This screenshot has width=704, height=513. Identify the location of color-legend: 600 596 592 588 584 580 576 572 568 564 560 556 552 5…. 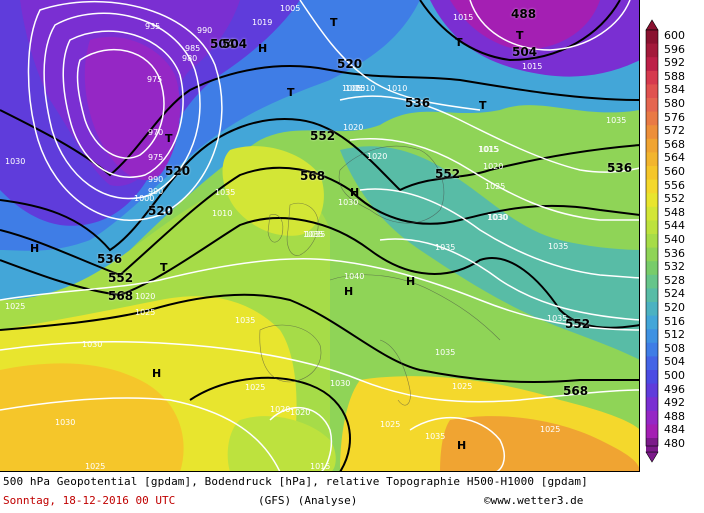
(672, 236).